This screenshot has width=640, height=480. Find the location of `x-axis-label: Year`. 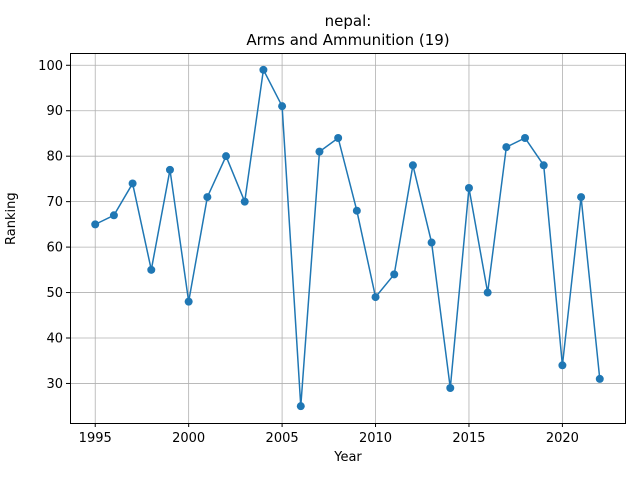

x-axis-label: Year is located at coordinates (348, 457).